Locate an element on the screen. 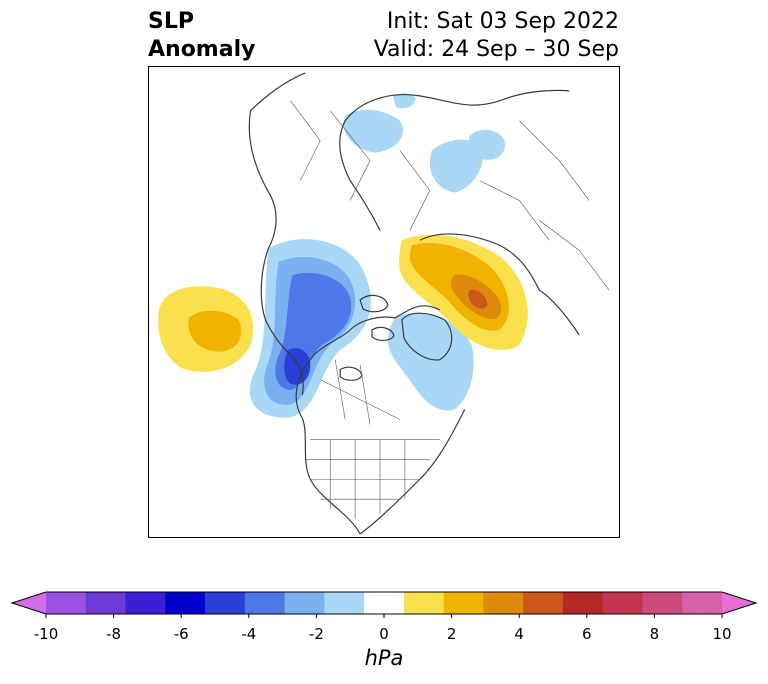 This screenshot has height=684, width=768. eurasia-coast is located at coordinates (459, 212).